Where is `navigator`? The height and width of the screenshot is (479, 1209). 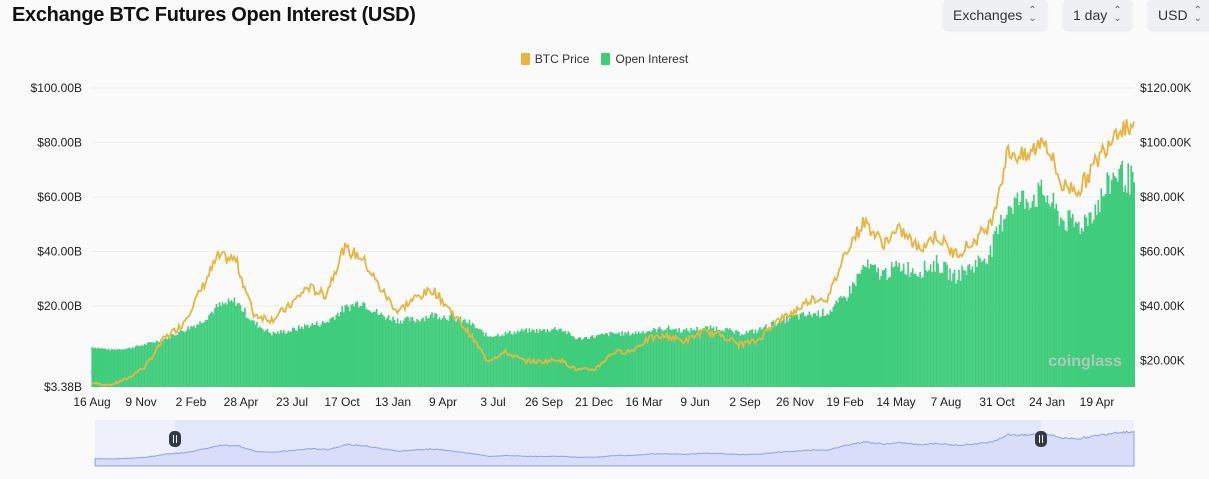
navigator is located at coordinates (614, 443).